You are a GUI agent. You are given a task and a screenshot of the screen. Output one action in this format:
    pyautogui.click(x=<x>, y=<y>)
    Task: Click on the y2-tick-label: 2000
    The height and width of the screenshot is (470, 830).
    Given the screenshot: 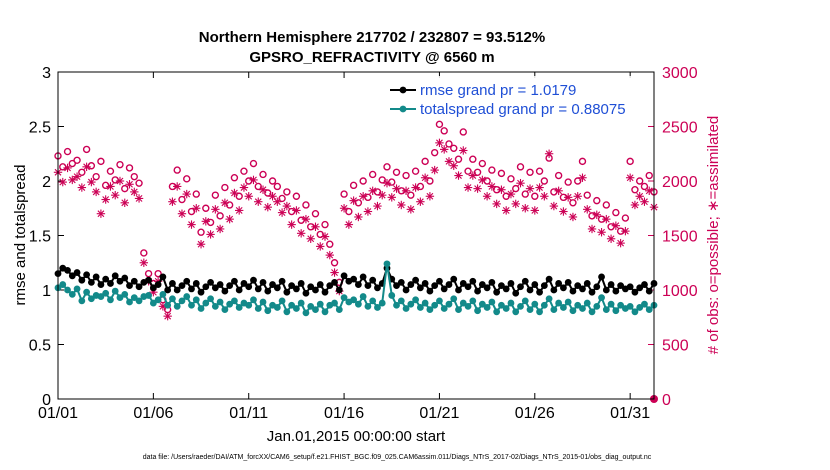 What is the action you would take?
    pyautogui.click(x=680, y=182)
    